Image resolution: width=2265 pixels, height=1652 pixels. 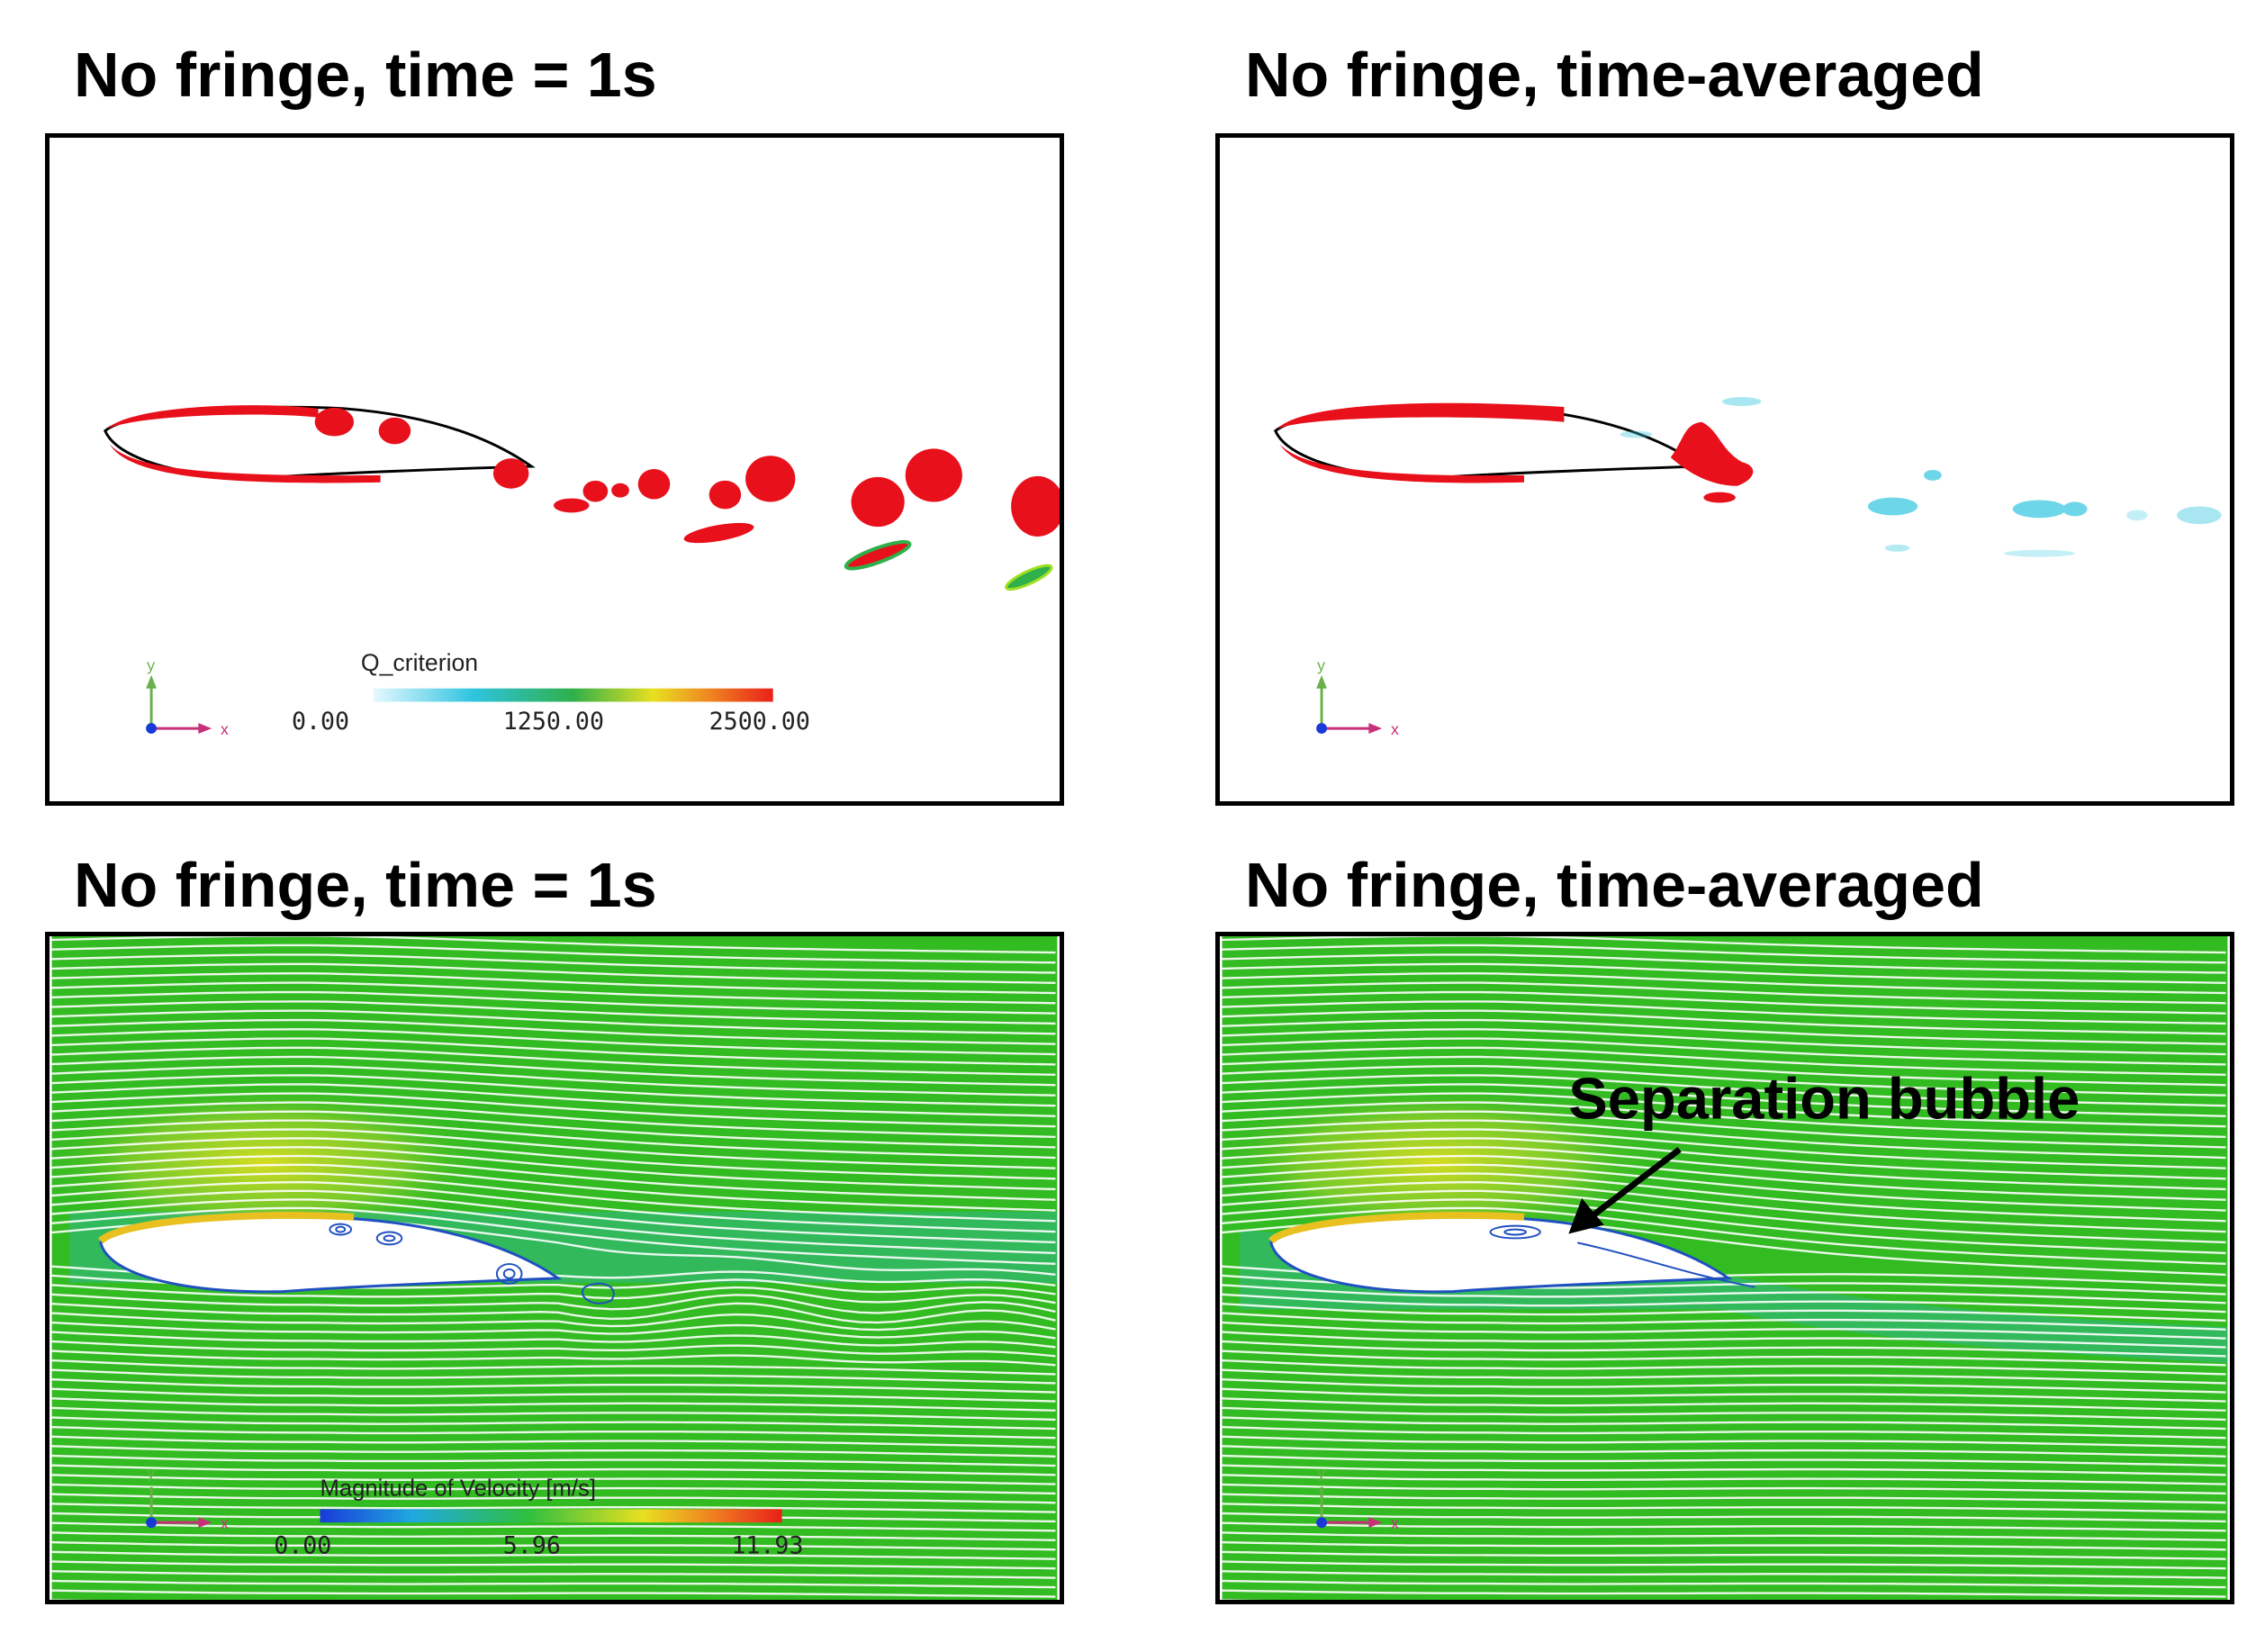 What do you see at coordinates (1622, 1256) in the screenshot?
I see `separation-bubble` at bounding box center [1622, 1256].